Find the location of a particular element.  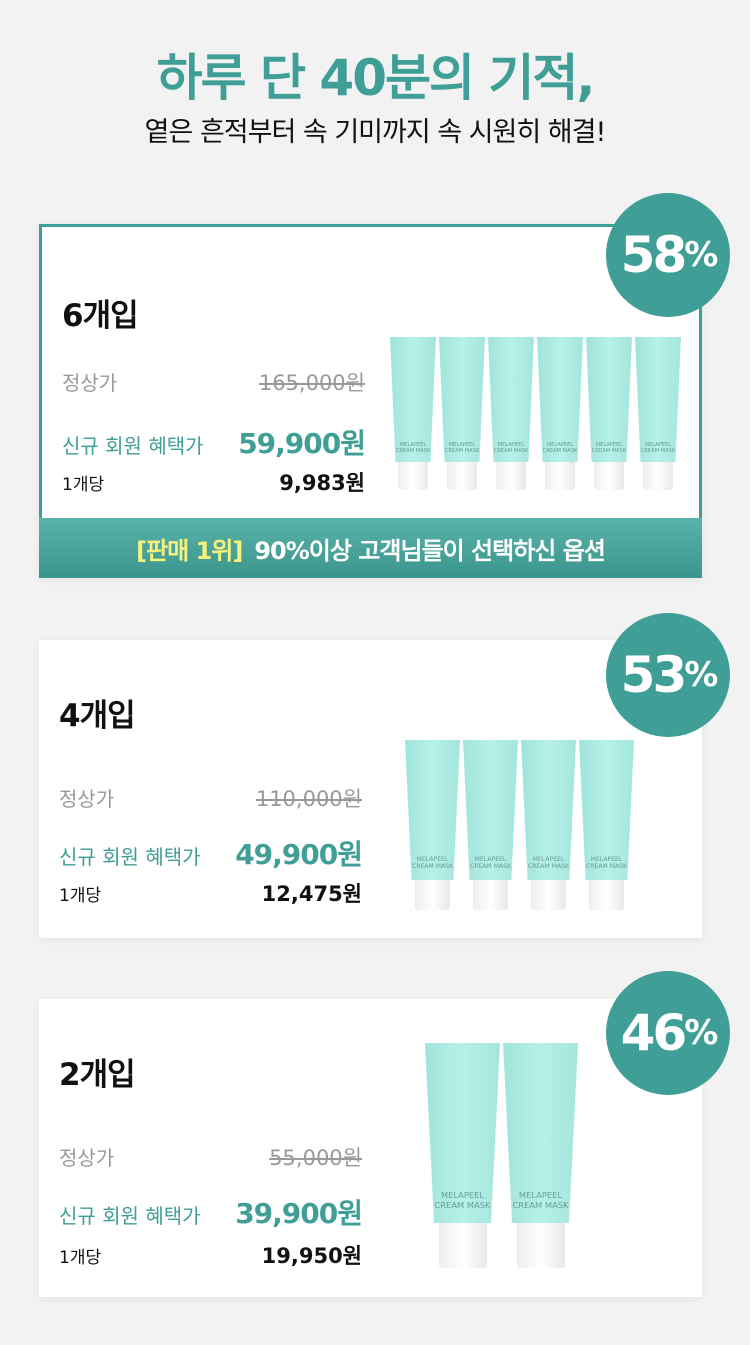

banner-text: 90%이상 고객님들이 선택하신 옵션 is located at coordinates (430, 550).